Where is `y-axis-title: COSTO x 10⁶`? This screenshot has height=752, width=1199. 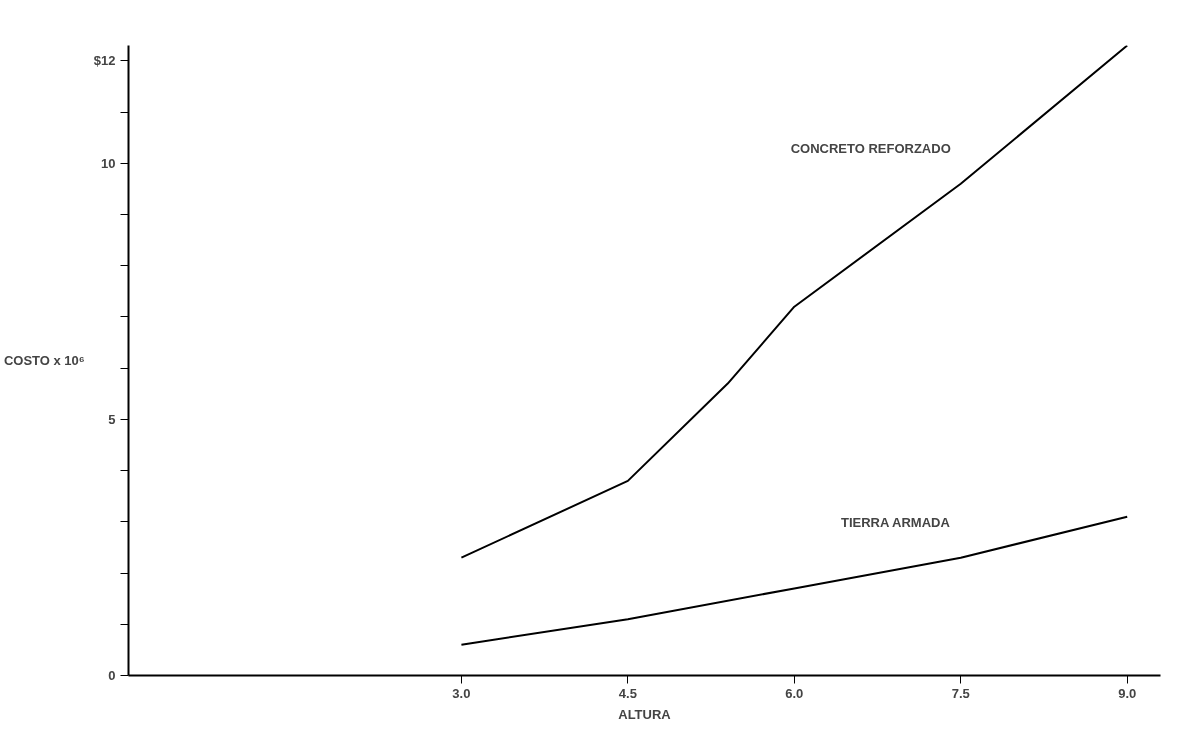 y-axis-title: COSTO x 10⁶ is located at coordinates (44, 360).